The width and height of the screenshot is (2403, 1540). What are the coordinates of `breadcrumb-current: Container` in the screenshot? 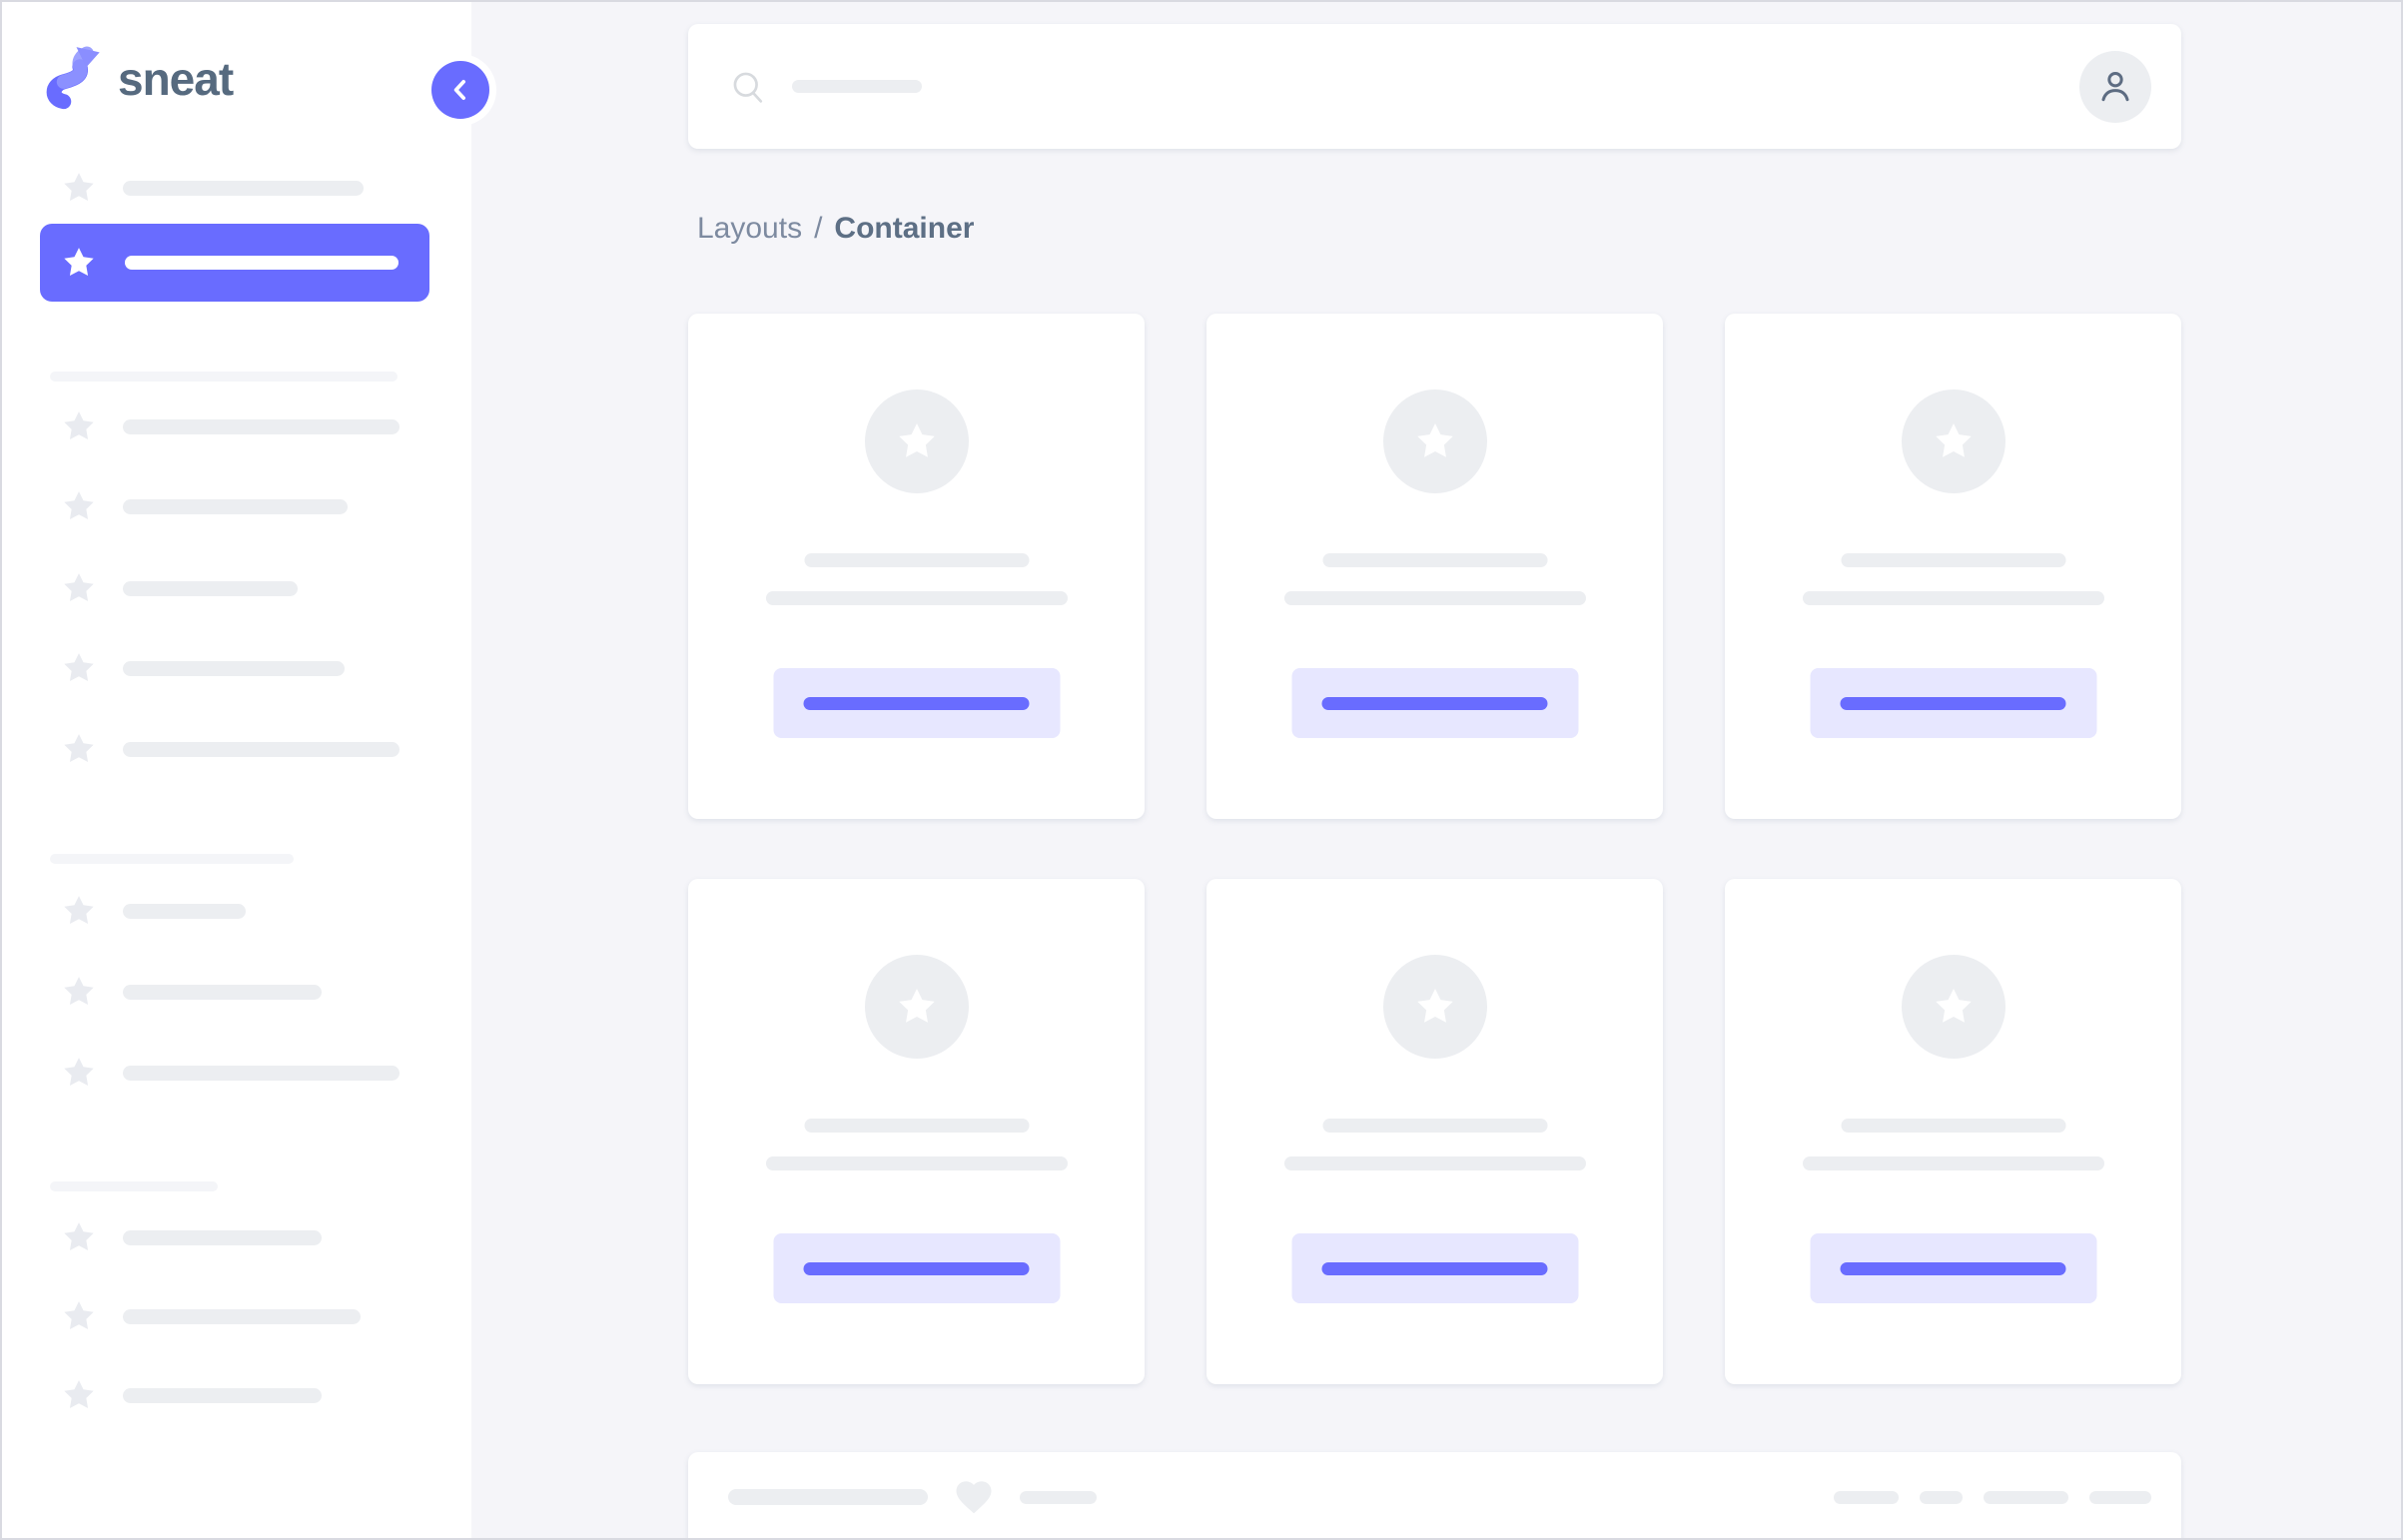 It's located at (904, 229).